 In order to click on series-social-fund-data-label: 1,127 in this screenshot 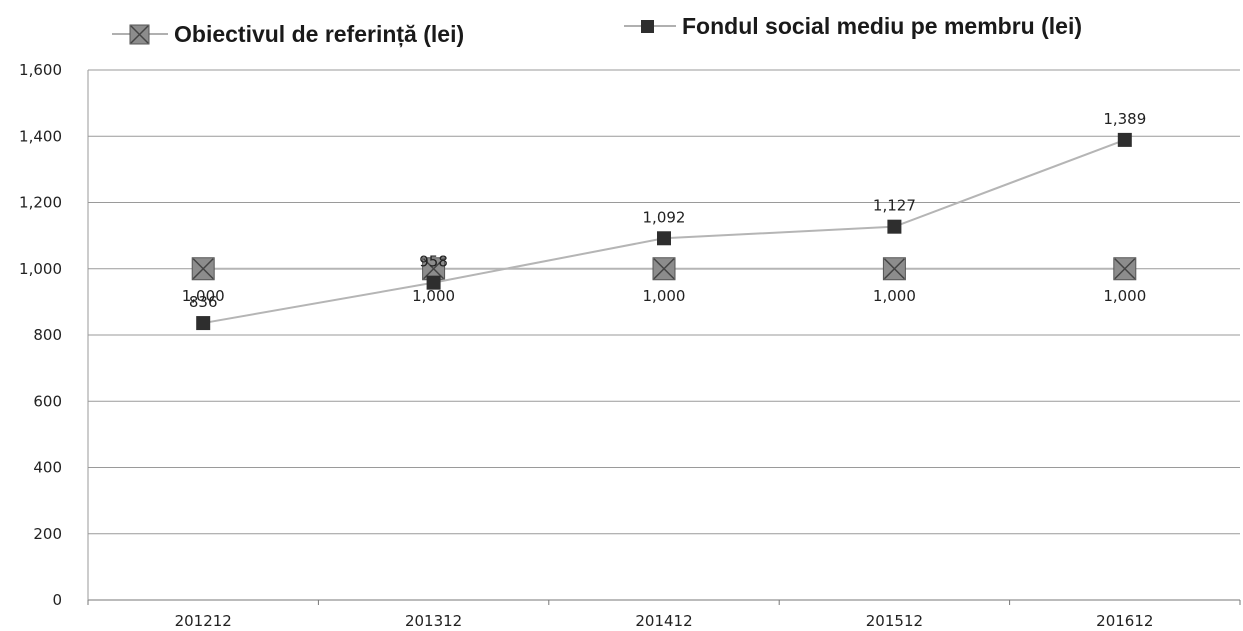, I will do `click(894, 206)`.